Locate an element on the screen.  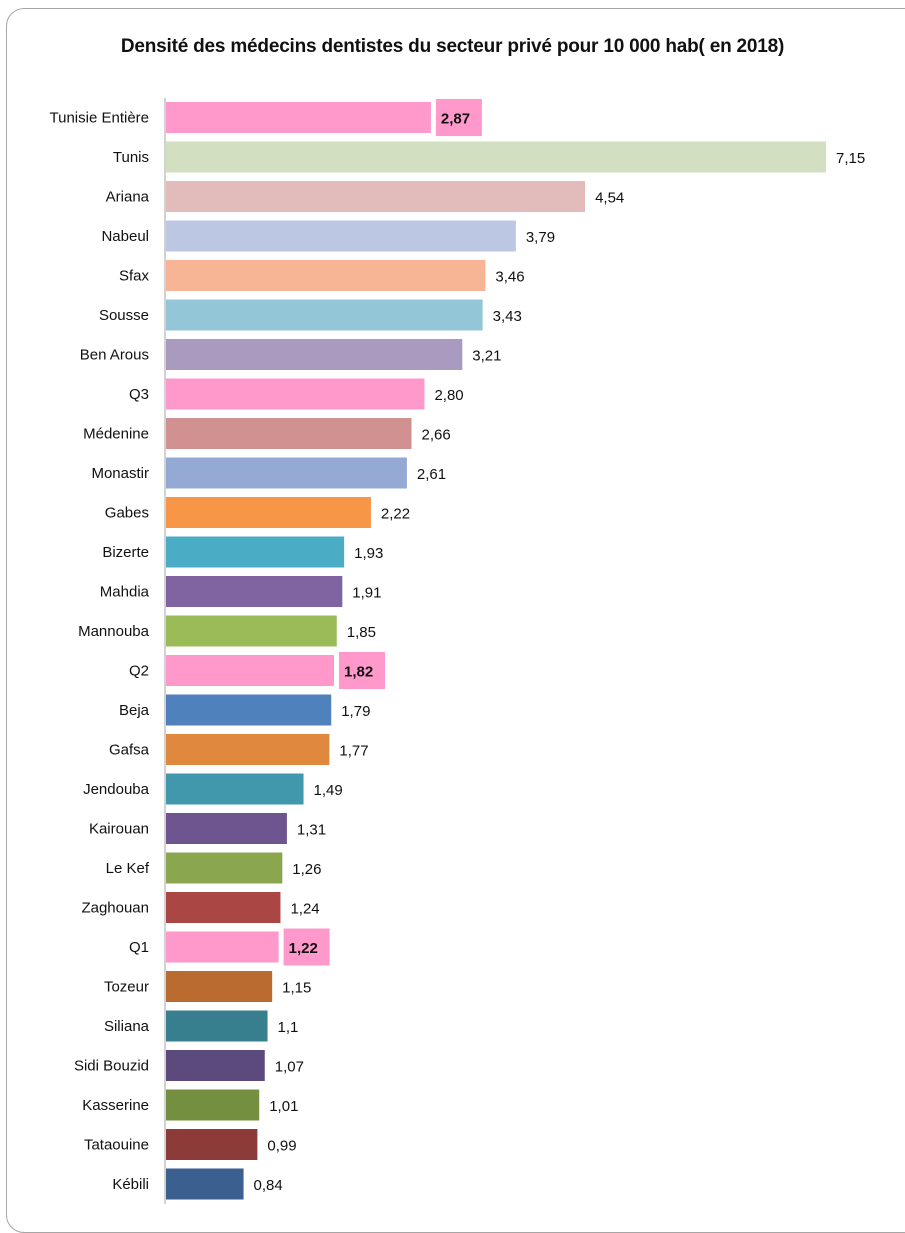
bar-tunisie-entiere is located at coordinates (298, 117).